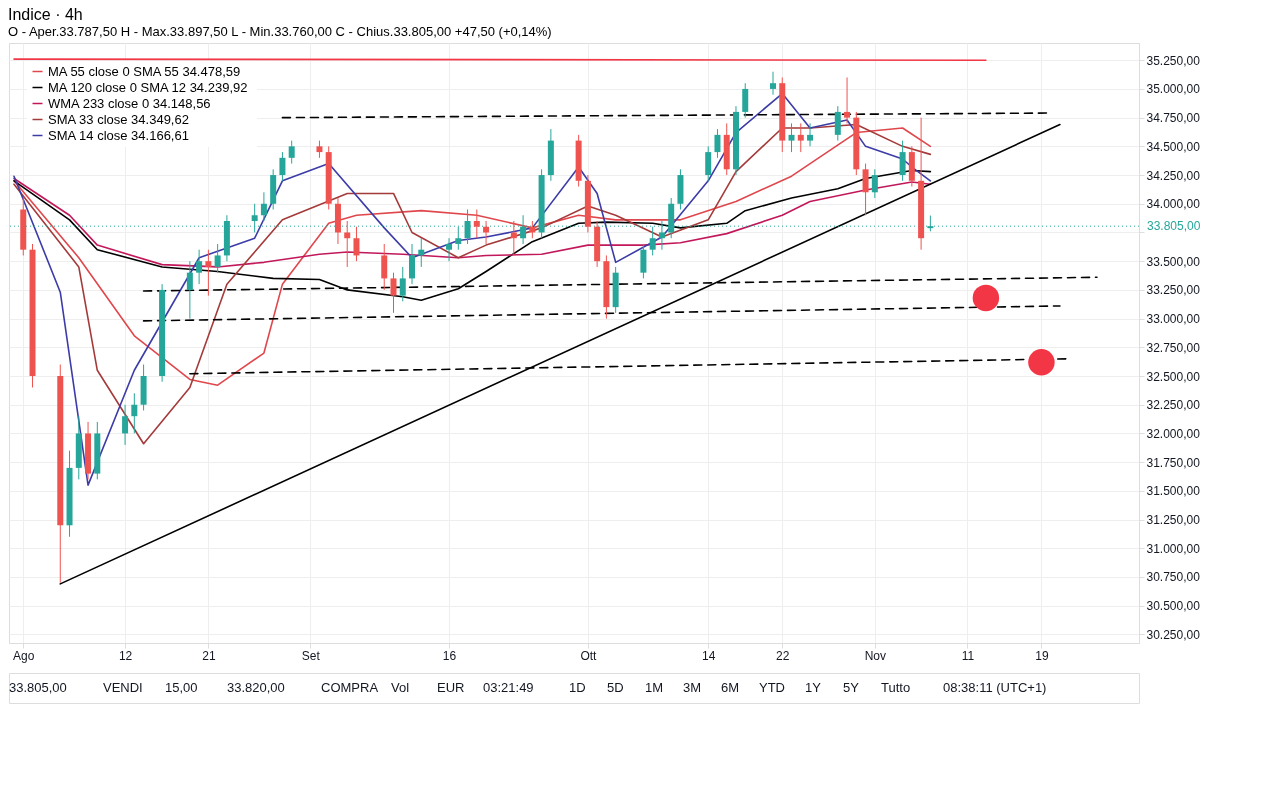  Describe the element at coordinates (311, 655) in the screenshot. I see `x-tick-label: Set` at that location.